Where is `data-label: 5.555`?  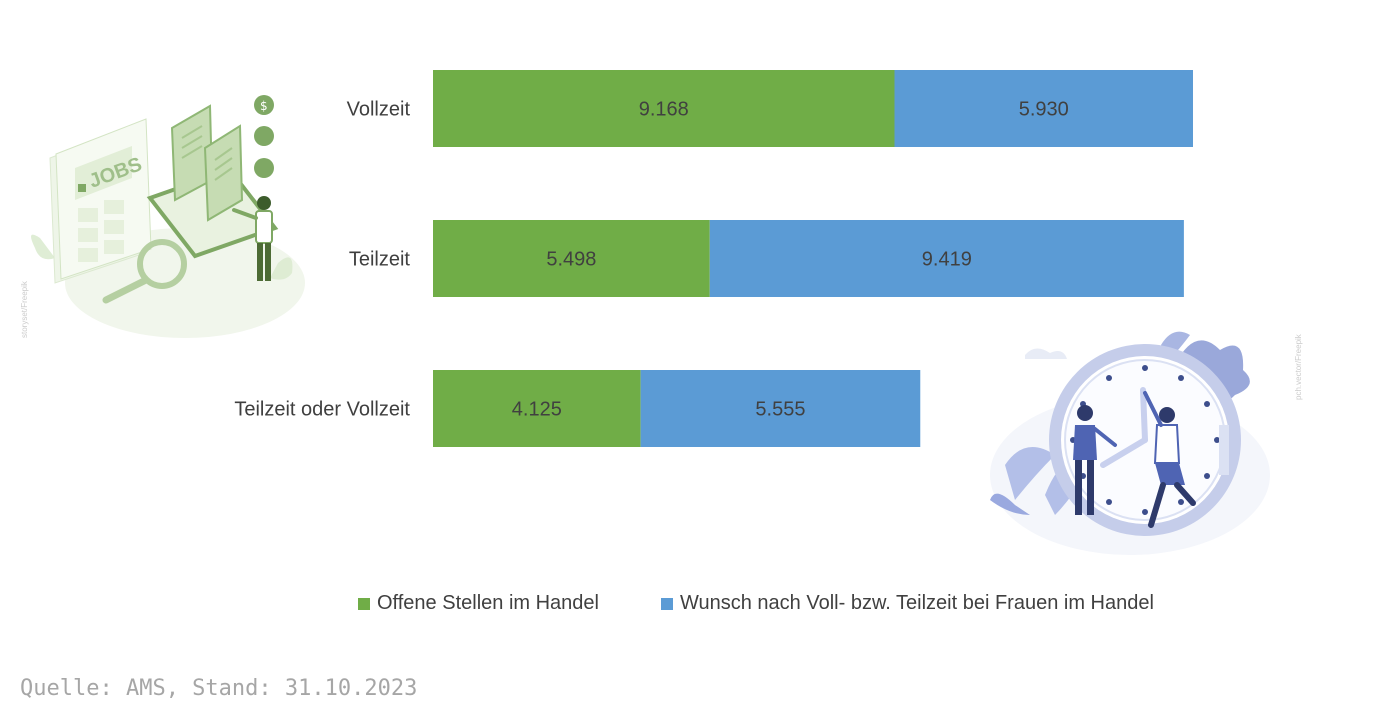 data-label: 5.555 is located at coordinates (780, 410).